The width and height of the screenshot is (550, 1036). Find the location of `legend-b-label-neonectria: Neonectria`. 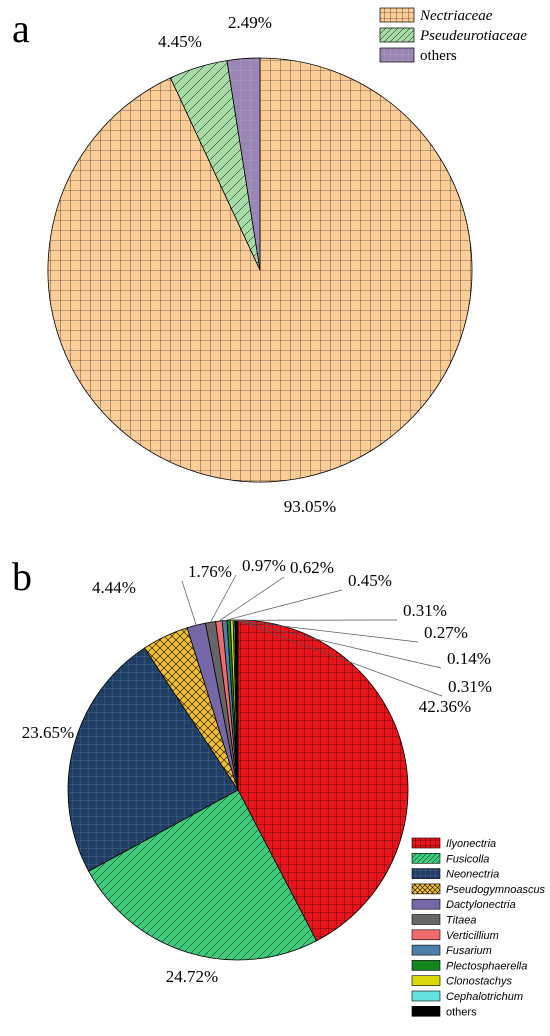

legend-b-label-neonectria: Neonectria is located at coordinates (472, 875).